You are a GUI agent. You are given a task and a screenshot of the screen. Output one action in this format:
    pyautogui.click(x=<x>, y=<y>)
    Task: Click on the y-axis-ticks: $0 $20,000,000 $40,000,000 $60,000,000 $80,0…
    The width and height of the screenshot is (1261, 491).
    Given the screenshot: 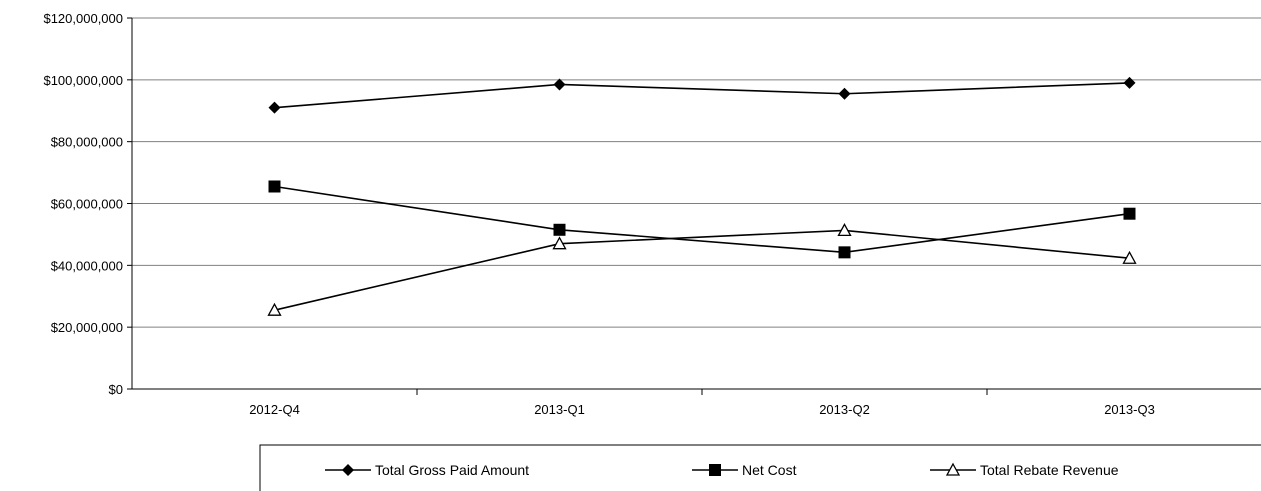 What is the action you would take?
    pyautogui.click(x=87, y=204)
    